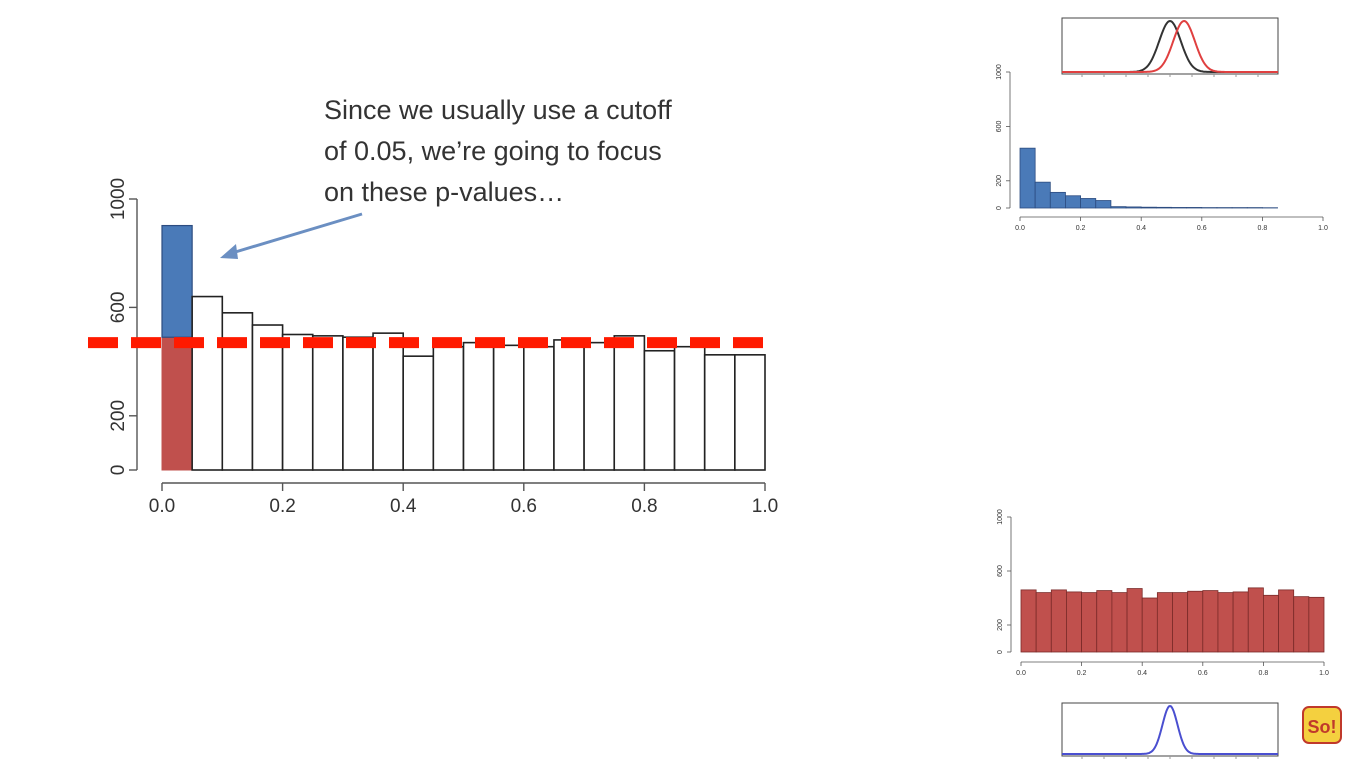 The height and width of the screenshot is (768, 1366). Describe the element at coordinates (493, 151) in the screenshot. I see `annotation-line-2: of 0.05, we’re going to focus` at that location.